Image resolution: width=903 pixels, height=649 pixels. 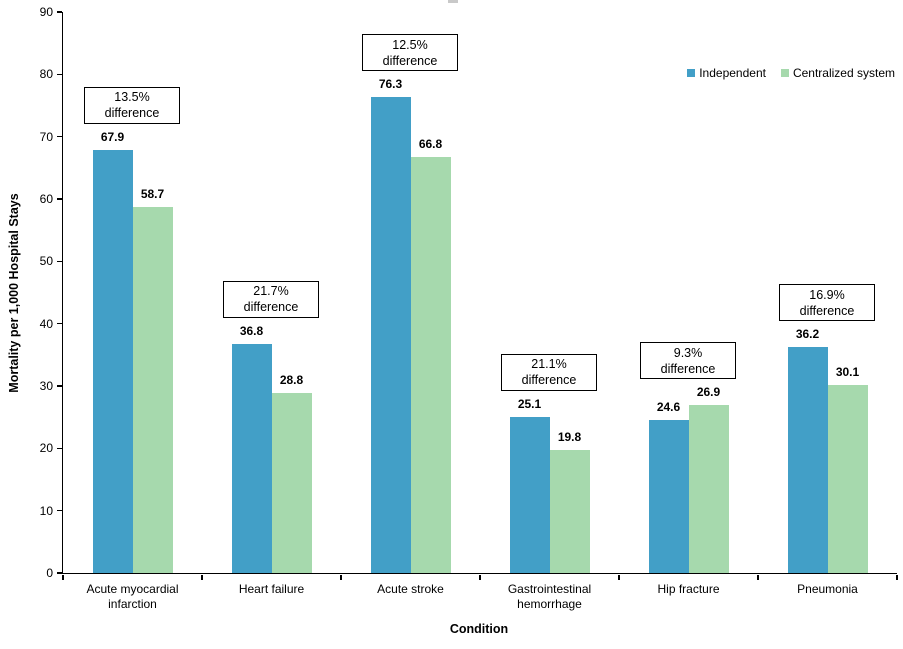 I want to click on difference-percent: 12.5%, so click(x=410, y=44).